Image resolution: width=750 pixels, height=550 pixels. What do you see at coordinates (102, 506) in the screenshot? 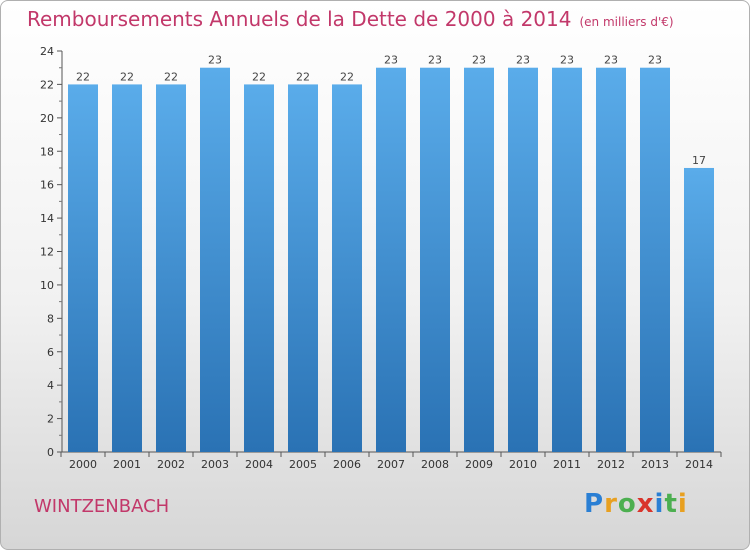
I see `location-name: WINTZENBACH` at bounding box center [102, 506].